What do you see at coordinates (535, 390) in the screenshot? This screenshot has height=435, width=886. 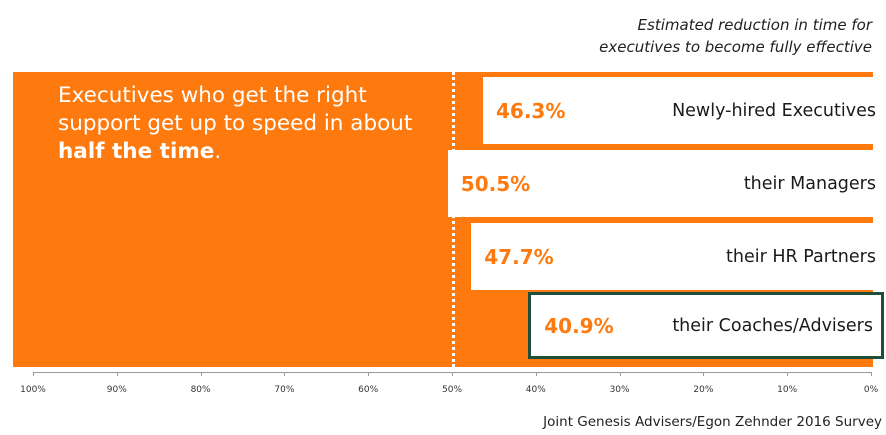 I see `x-tick-label: 40%` at bounding box center [535, 390].